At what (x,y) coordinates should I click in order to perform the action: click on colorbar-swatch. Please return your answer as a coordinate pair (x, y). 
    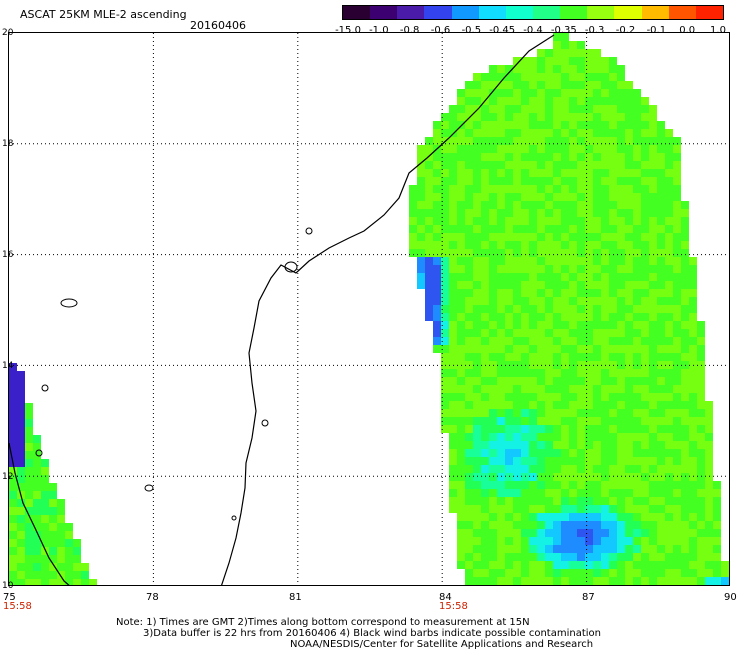
    Looking at the image, I should click on (709, 12).